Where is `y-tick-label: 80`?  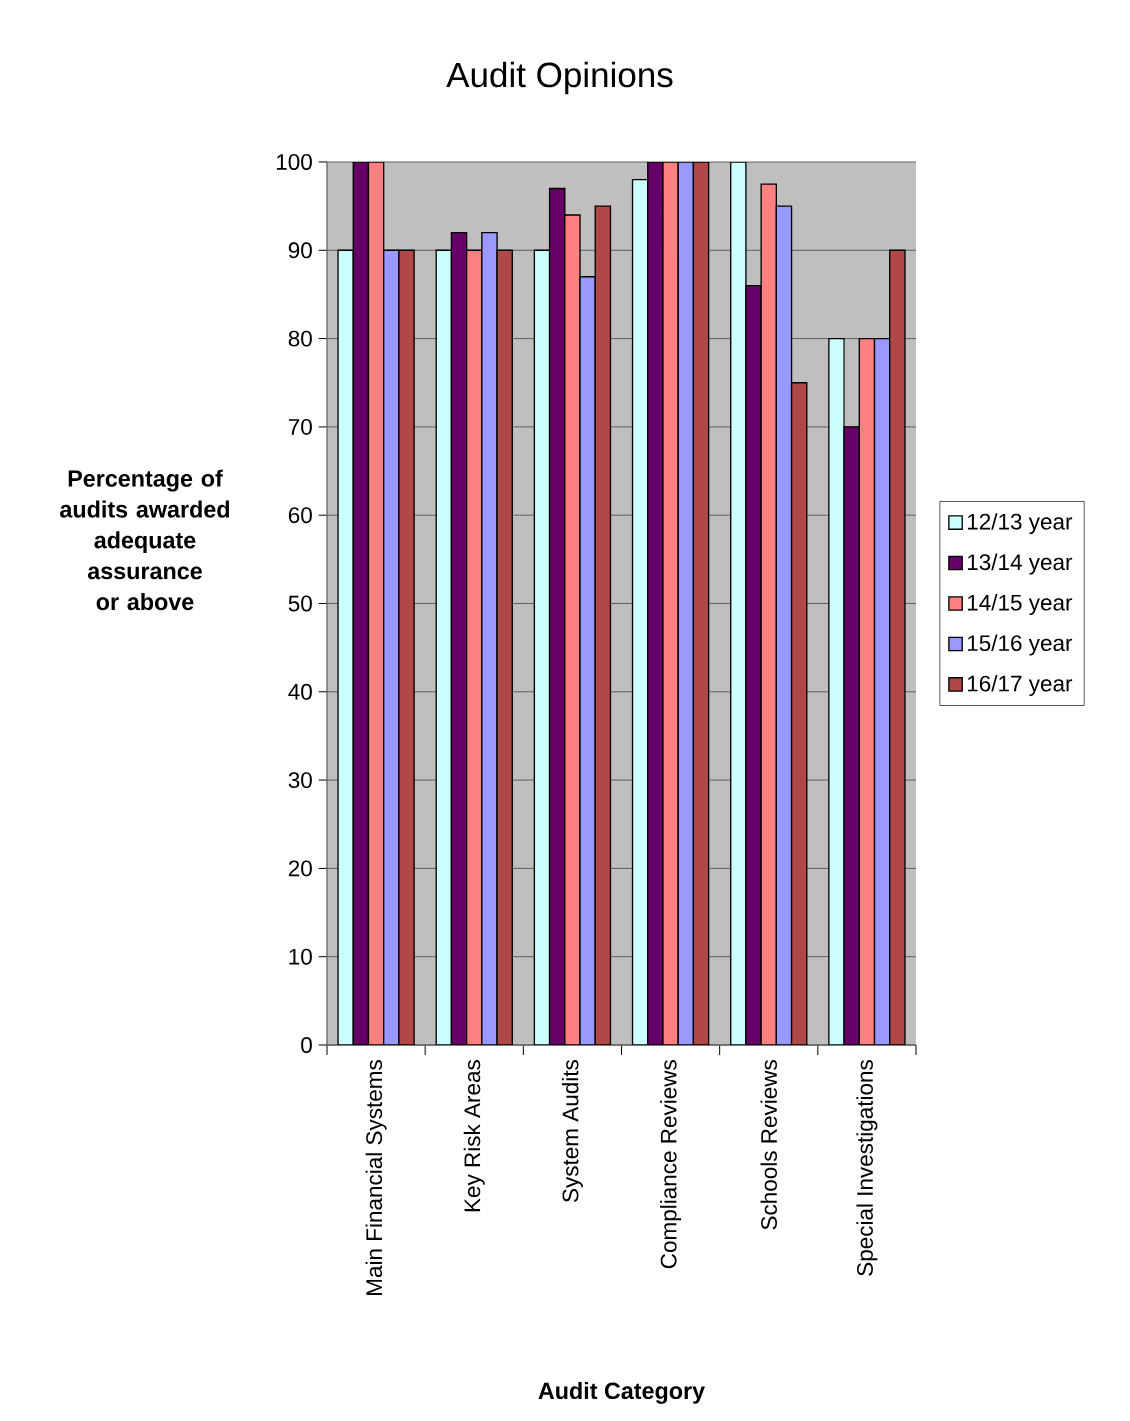 y-tick-label: 80 is located at coordinates (300, 338).